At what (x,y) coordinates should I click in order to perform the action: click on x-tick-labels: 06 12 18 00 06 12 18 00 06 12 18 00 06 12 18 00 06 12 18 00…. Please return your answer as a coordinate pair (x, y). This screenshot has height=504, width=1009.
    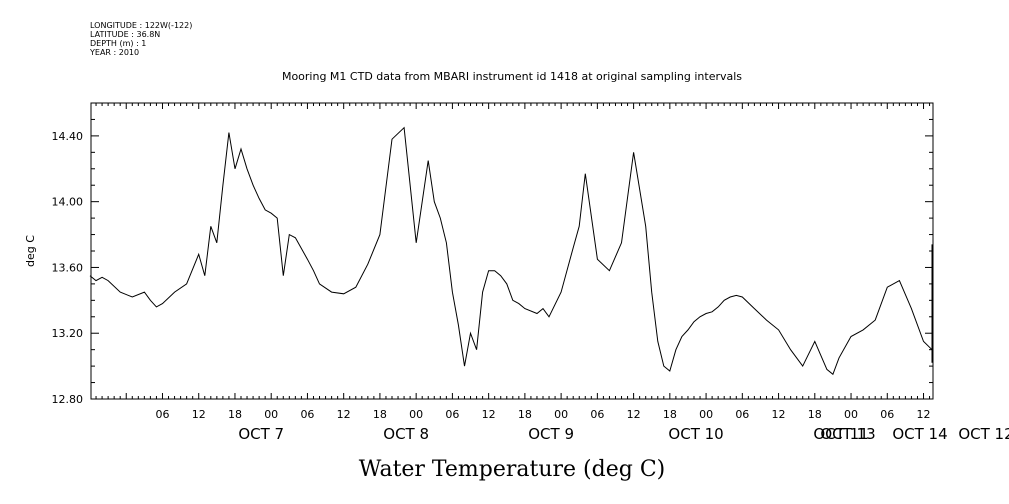
    Looking at the image, I should click on (542, 414).